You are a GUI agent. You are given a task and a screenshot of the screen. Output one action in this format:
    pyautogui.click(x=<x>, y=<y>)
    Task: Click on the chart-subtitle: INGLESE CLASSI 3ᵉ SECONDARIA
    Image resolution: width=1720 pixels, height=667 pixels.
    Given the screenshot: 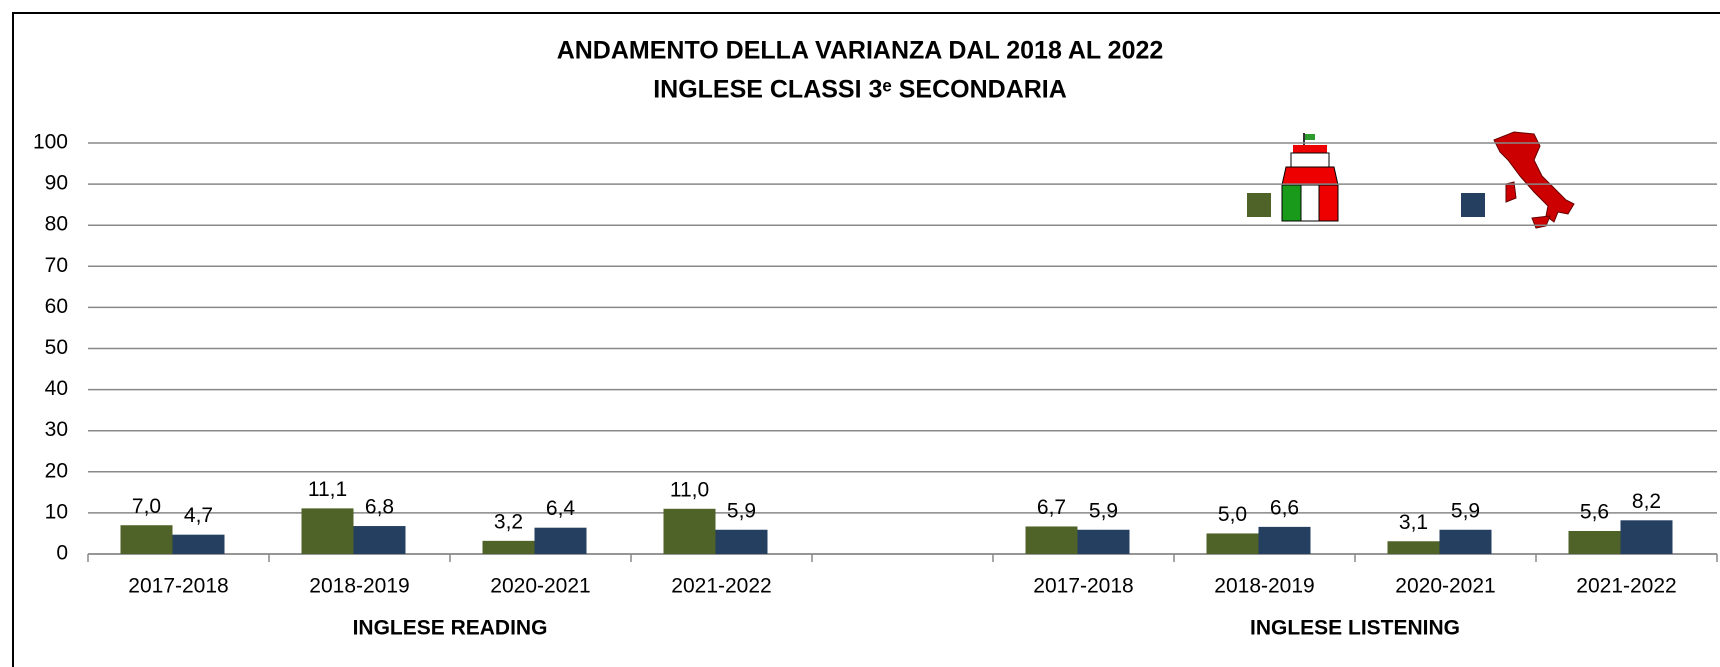 What is the action you would take?
    pyautogui.click(x=860, y=90)
    